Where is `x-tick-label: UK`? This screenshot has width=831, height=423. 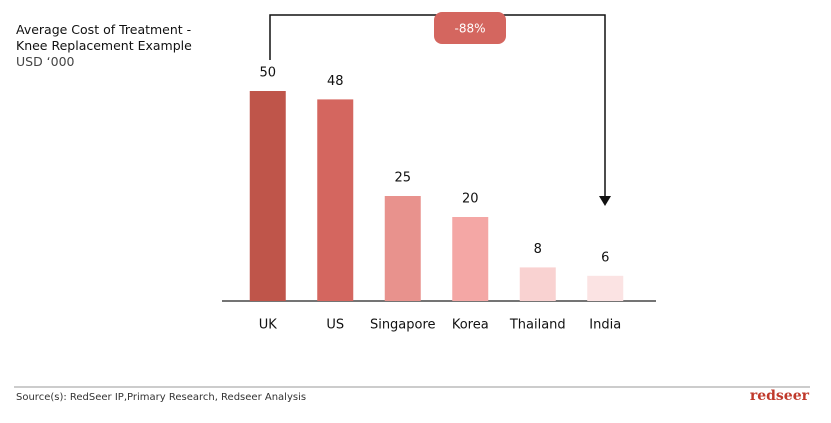
x-tick-label: UK is located at coordinates (268, 325).